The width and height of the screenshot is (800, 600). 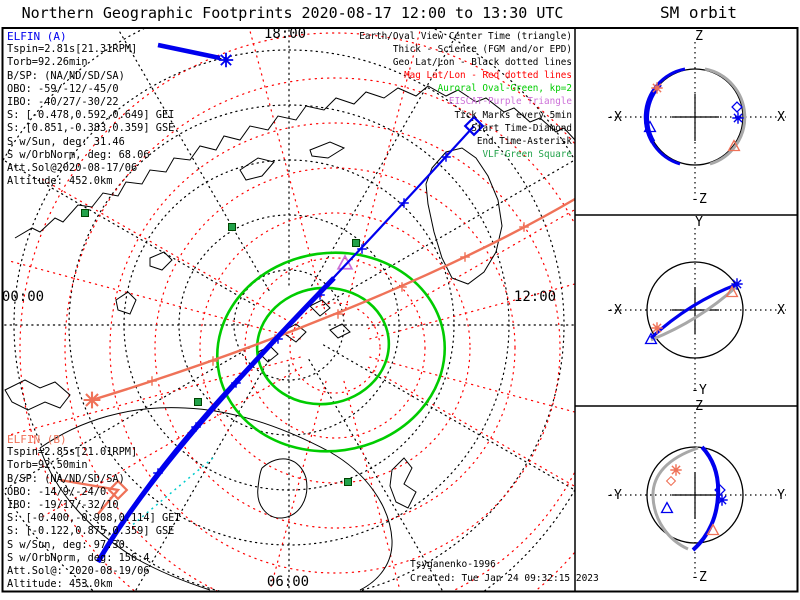 I want to click on legend-line: Start Time-Diamond, so click(x=521, y=128).